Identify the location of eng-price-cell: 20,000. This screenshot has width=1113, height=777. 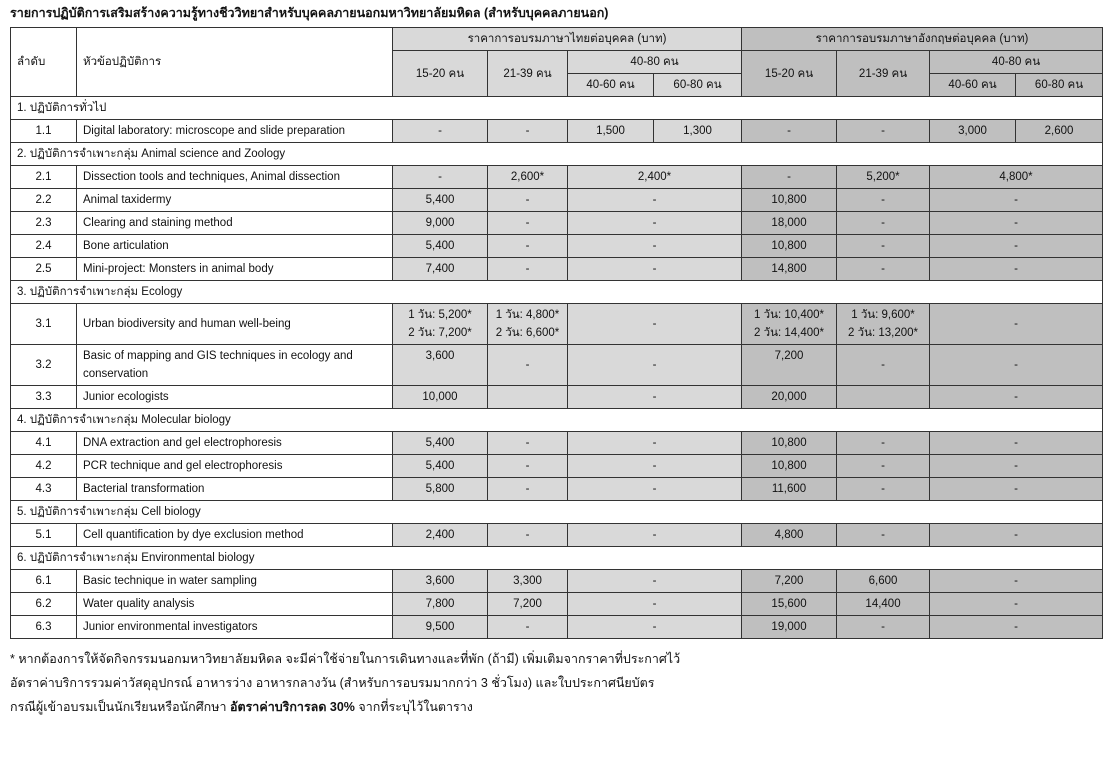
(789, 397).